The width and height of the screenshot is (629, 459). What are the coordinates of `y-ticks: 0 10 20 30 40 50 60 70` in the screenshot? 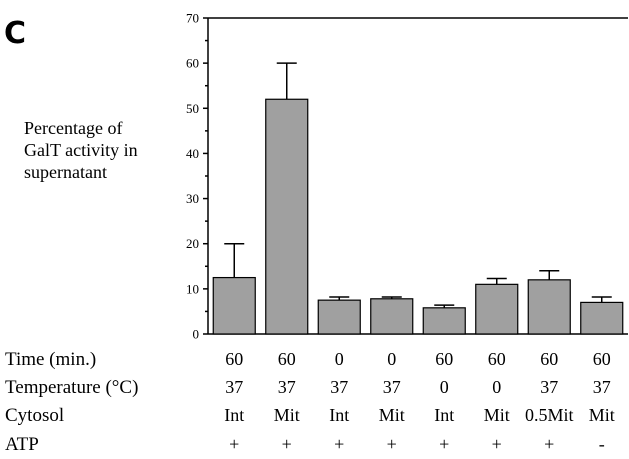 It's located at (197, 176).